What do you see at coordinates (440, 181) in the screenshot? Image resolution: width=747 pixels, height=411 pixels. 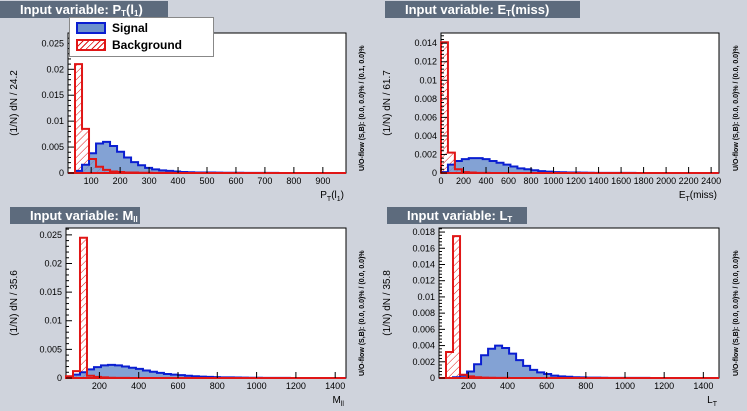 I see `x-tick-label: 0` at bounding box center [440, 181].